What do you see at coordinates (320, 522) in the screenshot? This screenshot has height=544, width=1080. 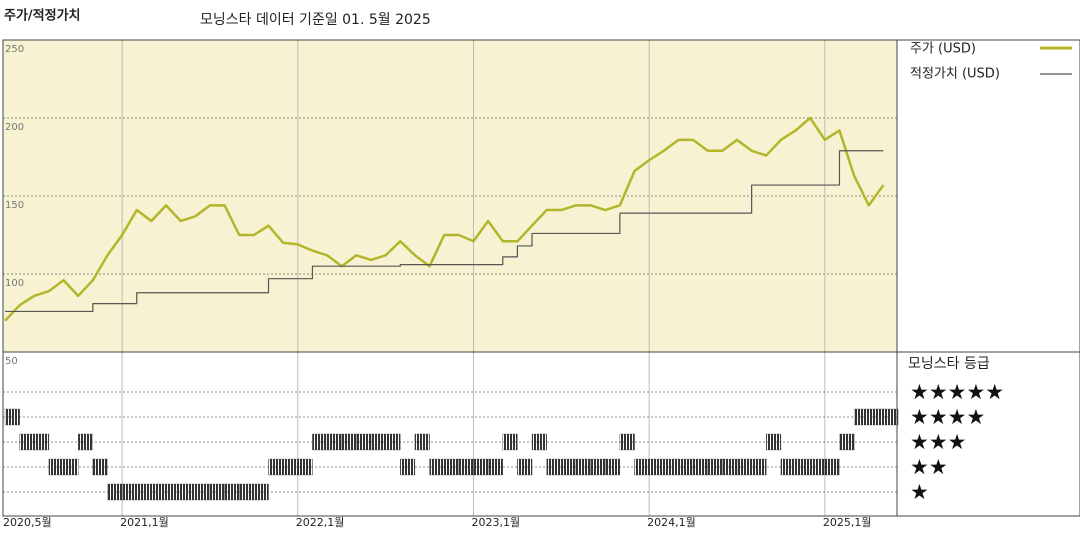 I see `x-tick-label: 2022,1월` at bounding box center [320, 522].